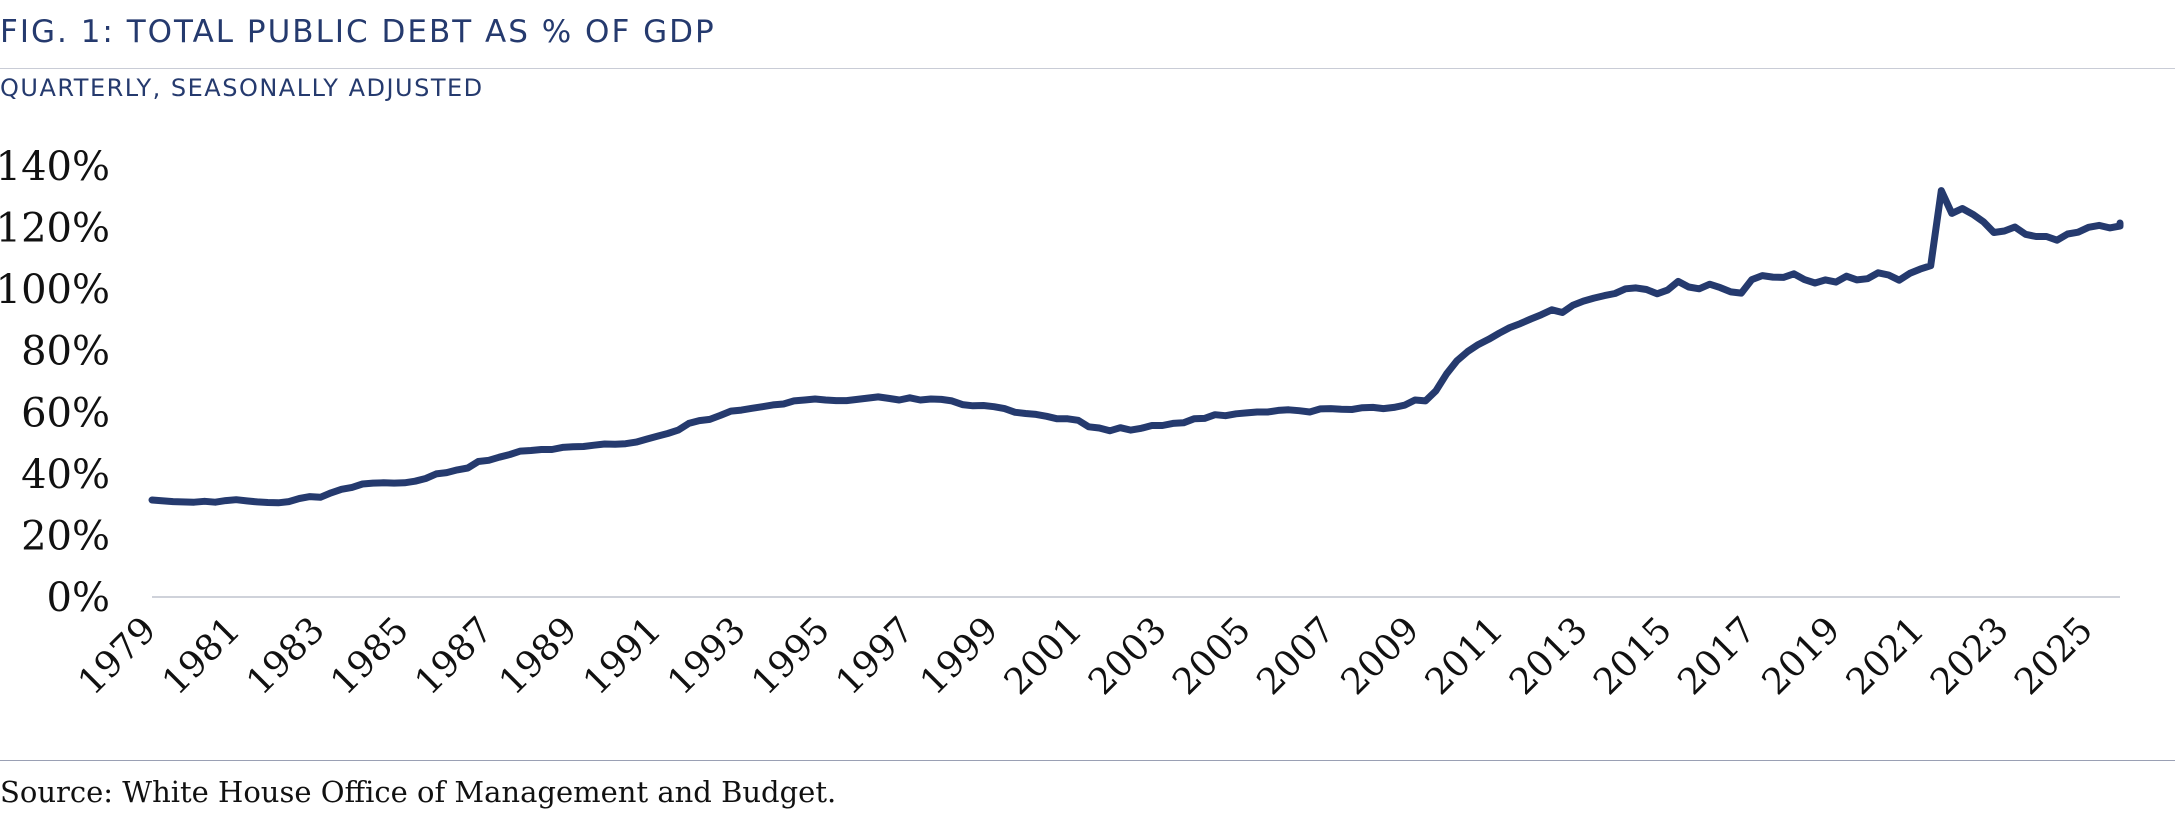 The image size is (2175, 833). What do you see at coordinates (1465, 656) in the screenshot?
I see `x-tick-label: 2011` at bounding box center [1465, 656].